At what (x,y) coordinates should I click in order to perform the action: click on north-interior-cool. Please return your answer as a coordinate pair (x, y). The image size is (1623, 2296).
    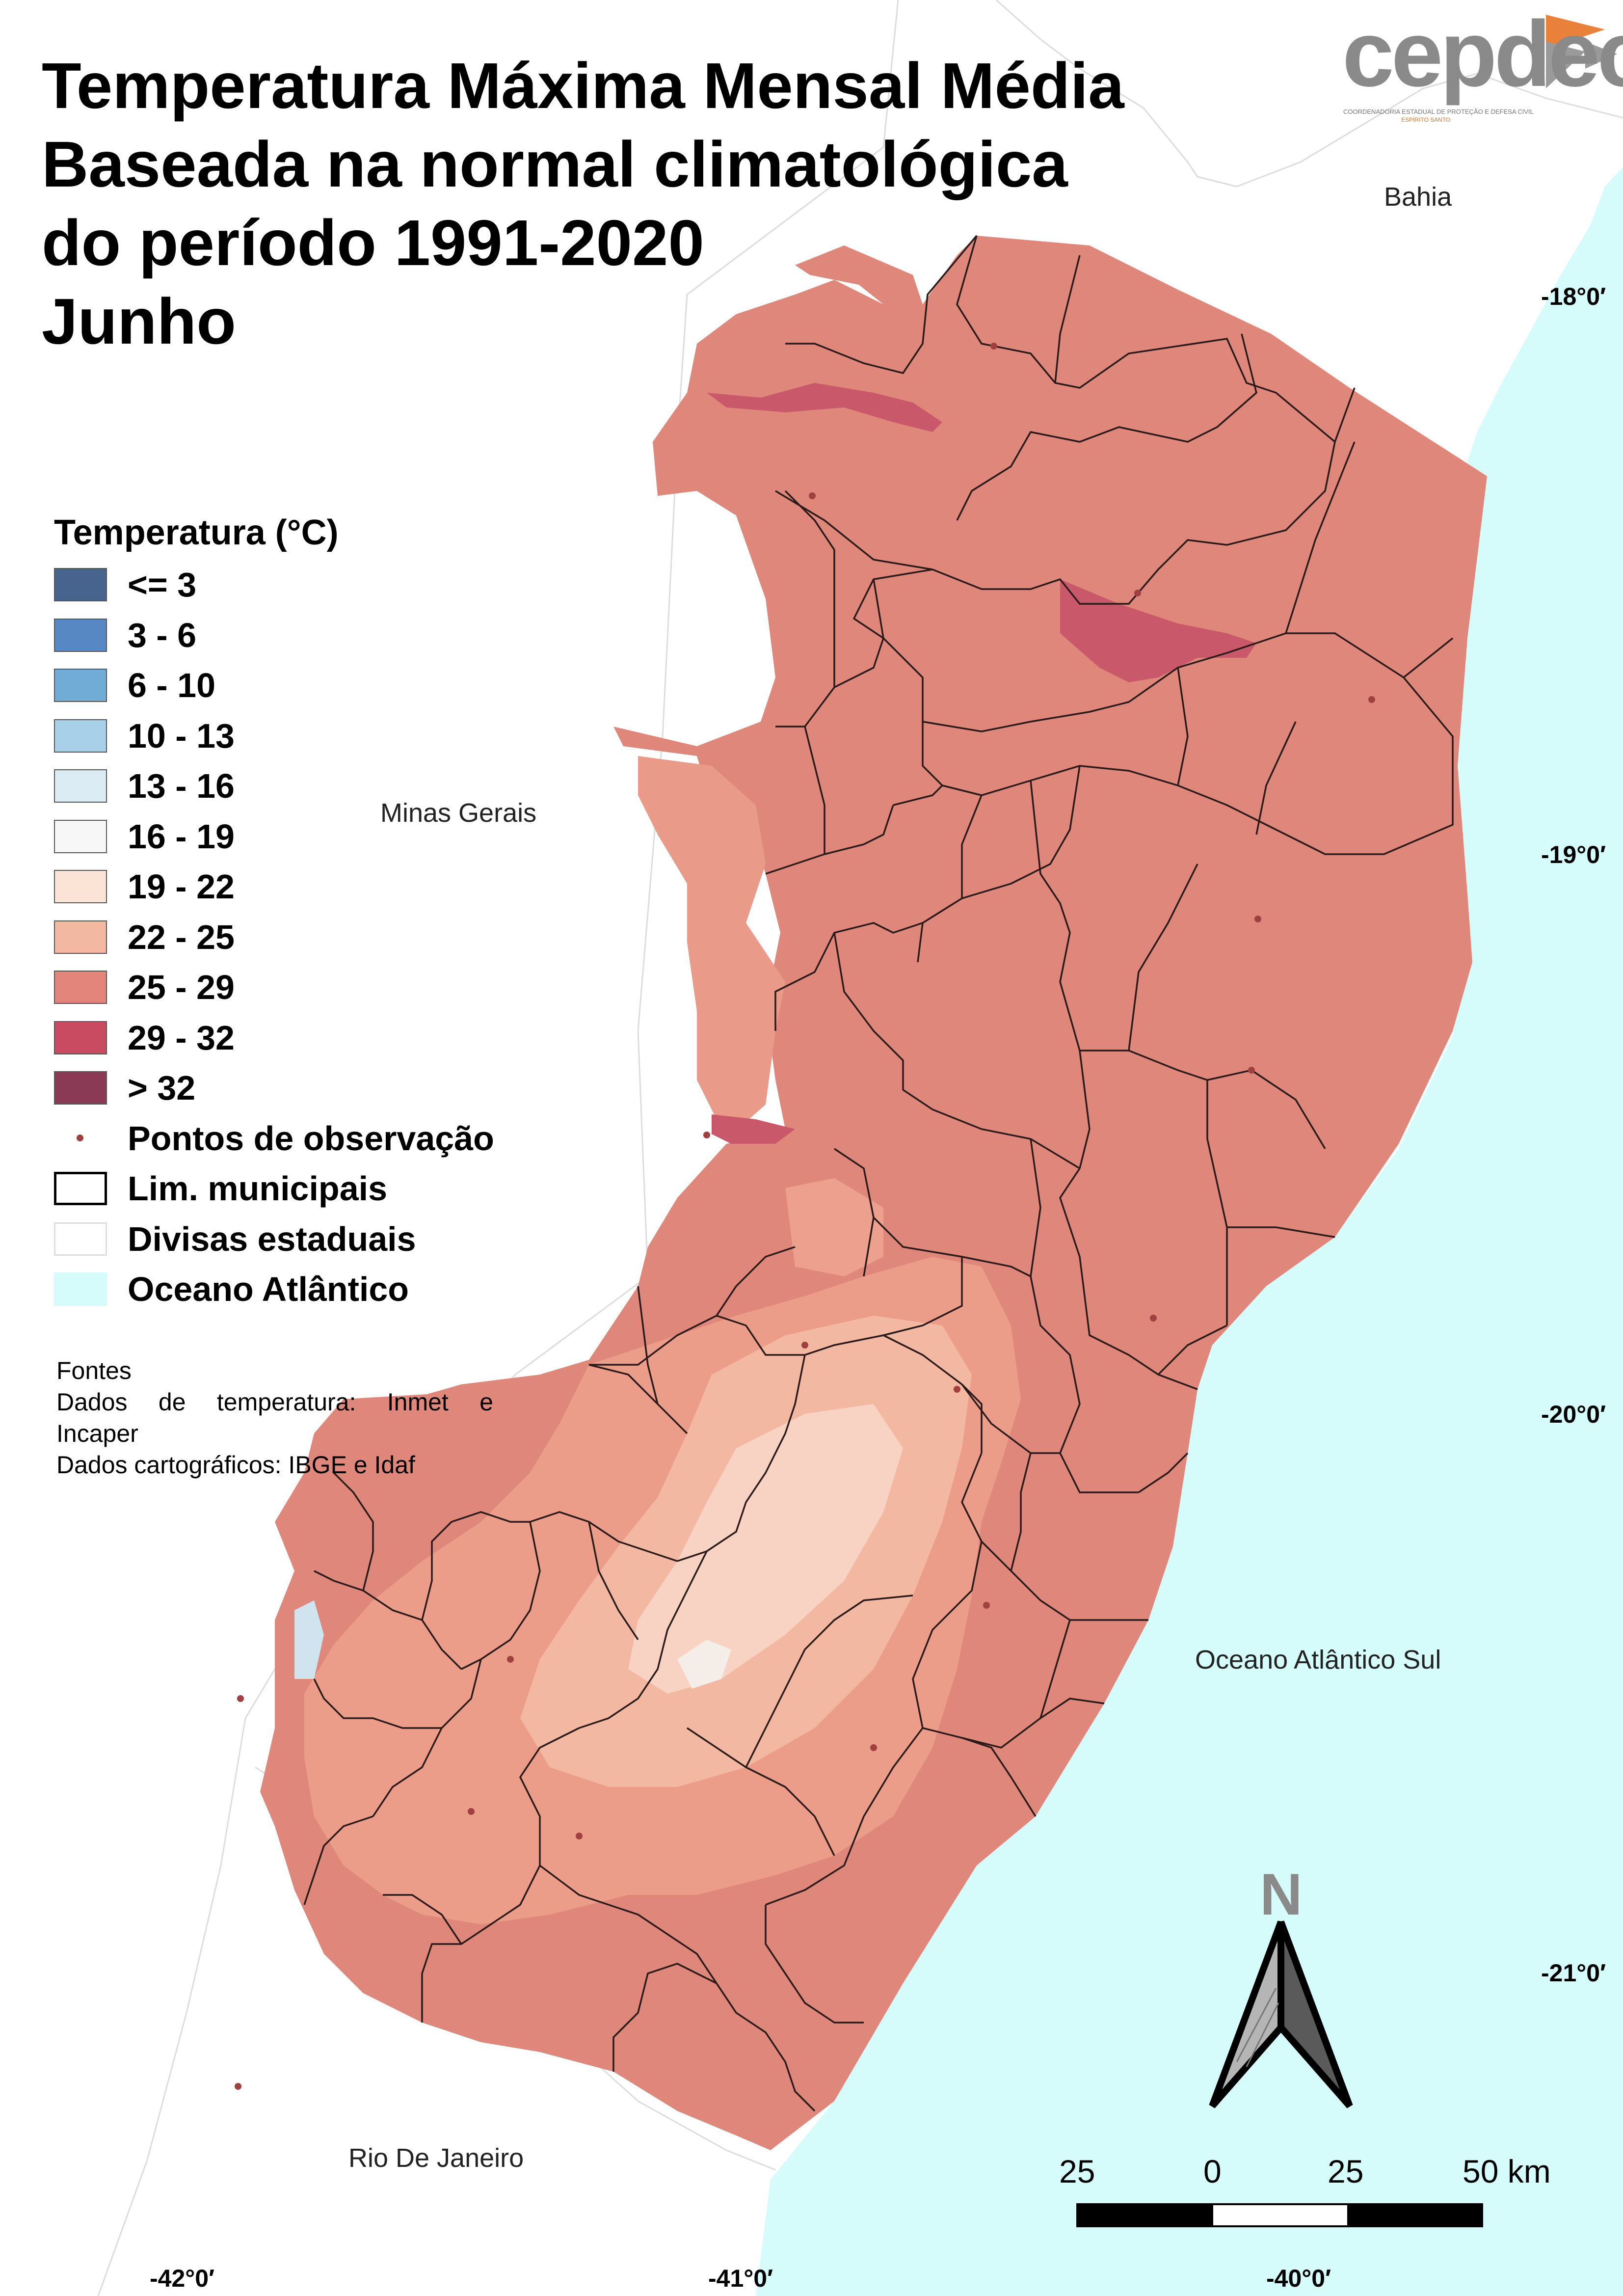
    Looking at the image, I should click on (834, 1227).